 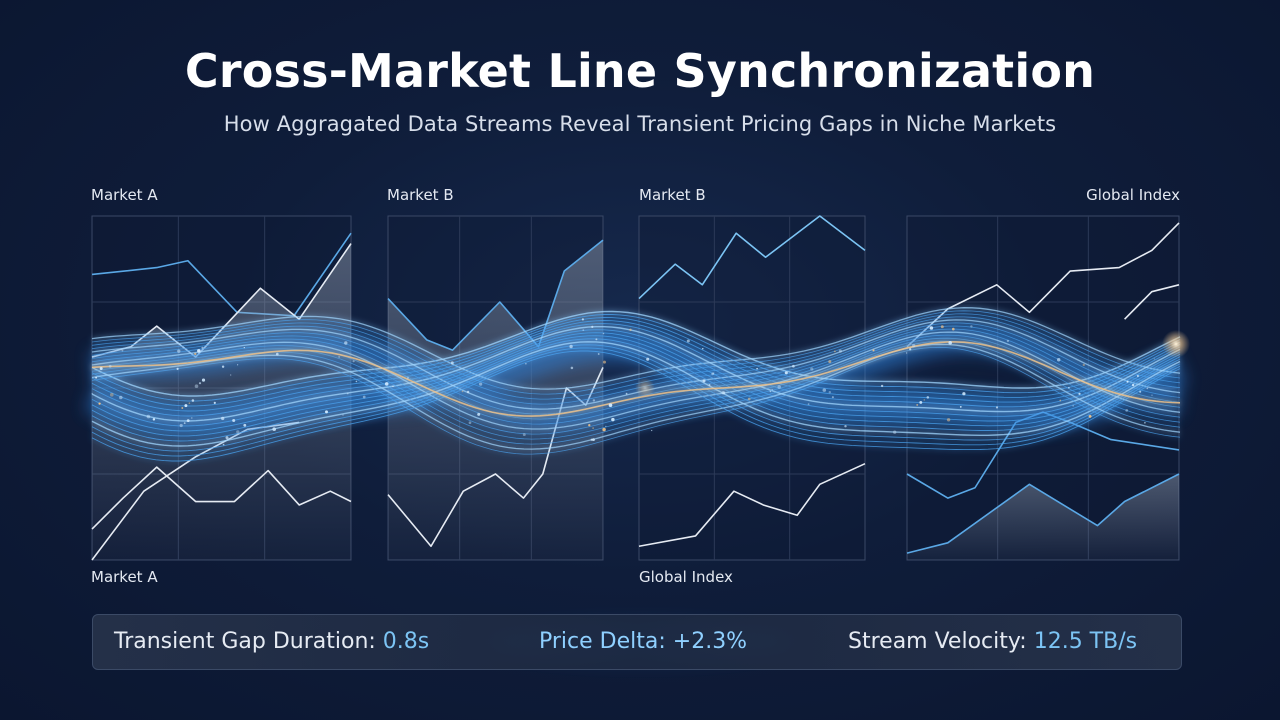 I want to click on line-area-fill, so click(x=1043, y=517).